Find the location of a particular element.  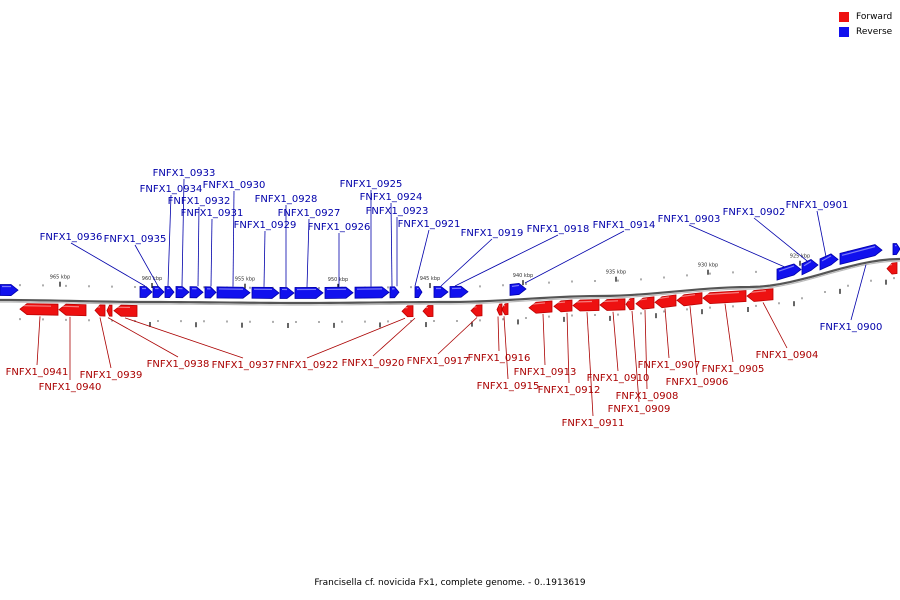

forward-gene-label: FNFX1_0909 is located at coordinates (639, 409).